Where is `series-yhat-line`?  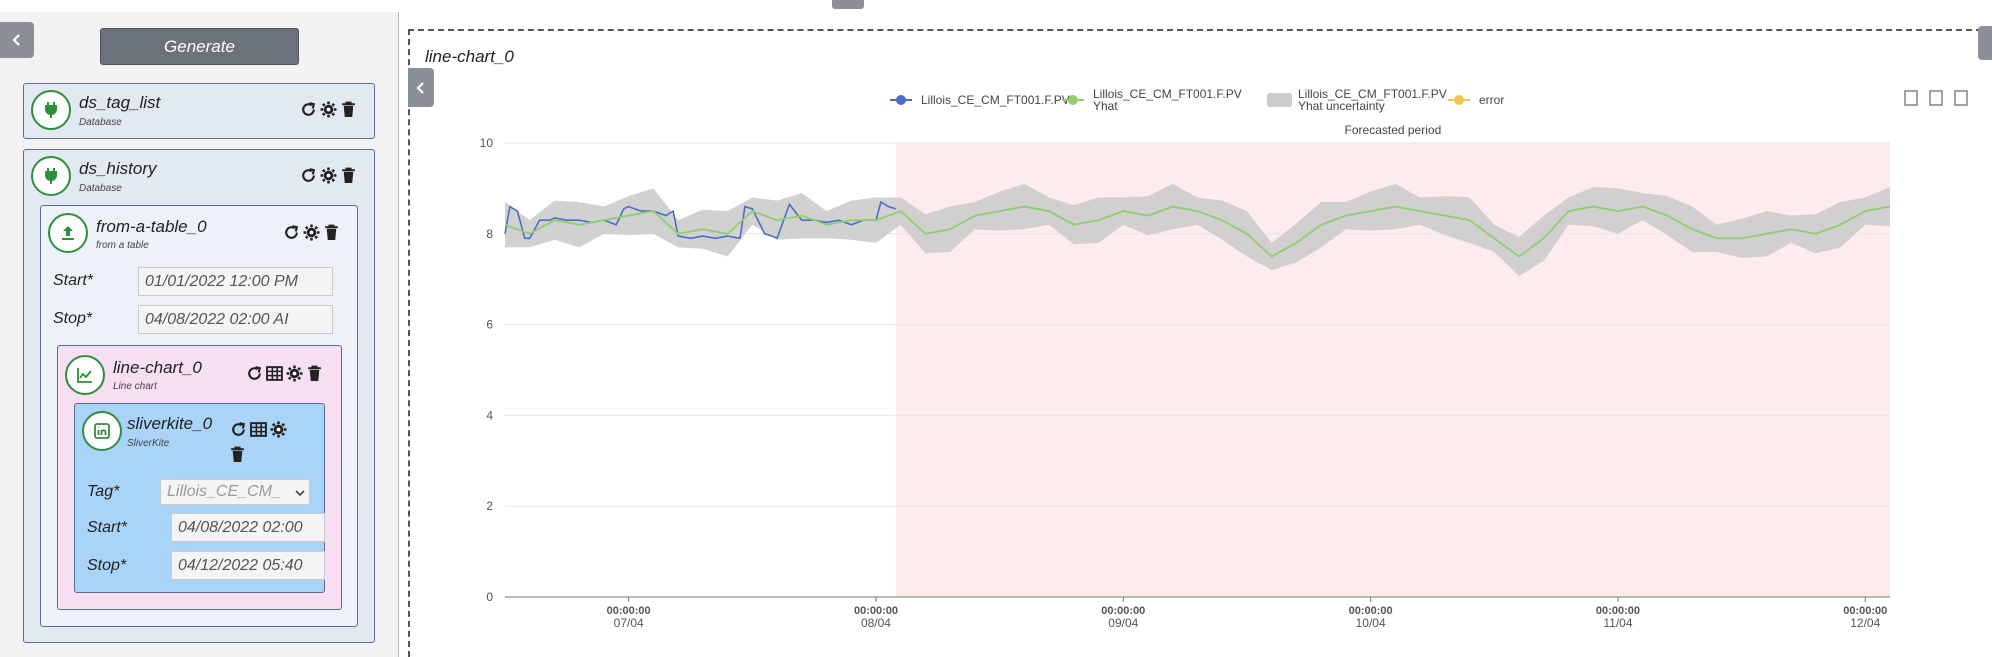 series-yhat-line is located at coordinates (1197, 231).